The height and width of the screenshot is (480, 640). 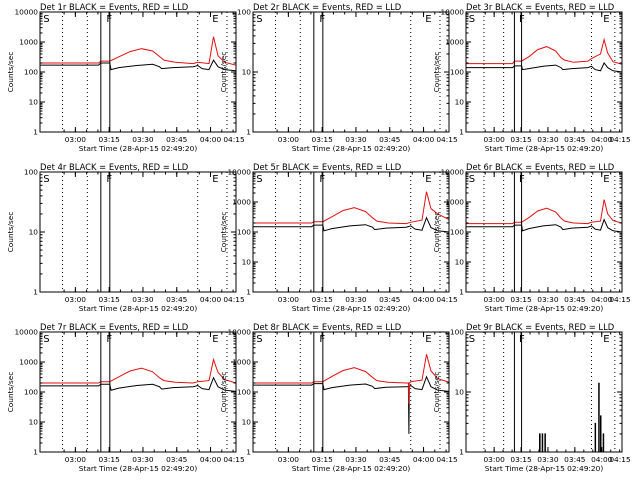 What do you see at coordinates (424, 459) in the screenshot?
I see `panel-8-xtick-label: 04:00` at bounding box center [424, 459].